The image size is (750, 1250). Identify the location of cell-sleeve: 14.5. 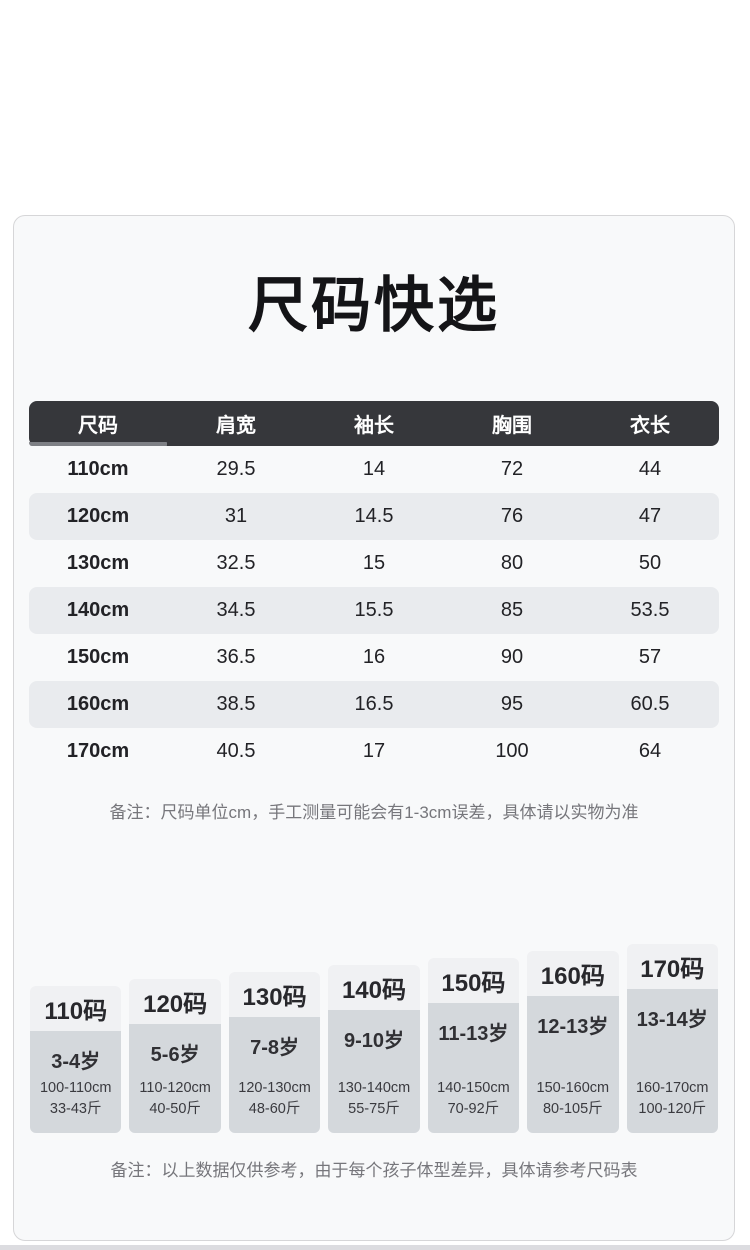
(374, 516).